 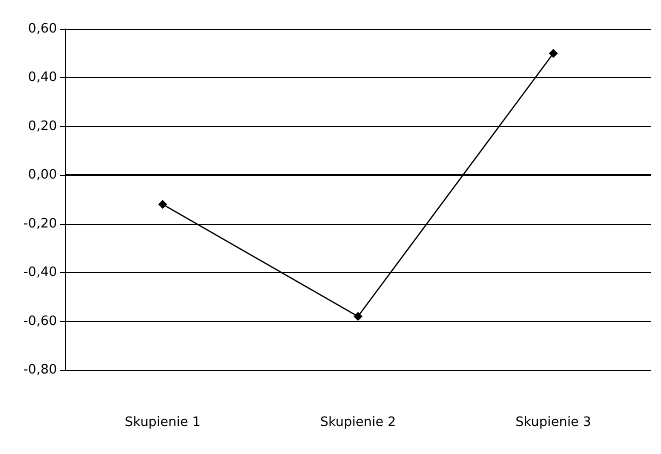 I want to click on y-tick-label: -0,80, so click(x=40, y=370).